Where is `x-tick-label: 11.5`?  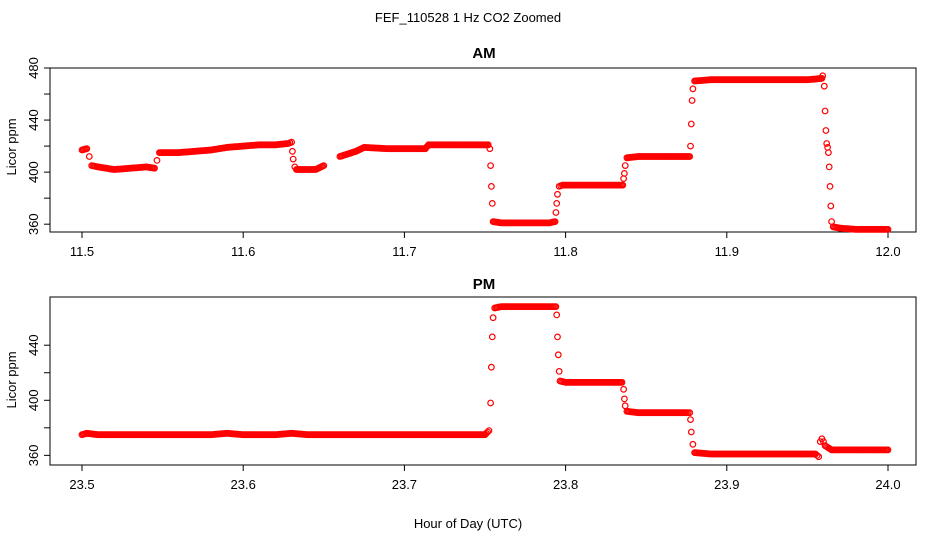
x-tick-label: 11.5 is located at coordinates (82, 251).